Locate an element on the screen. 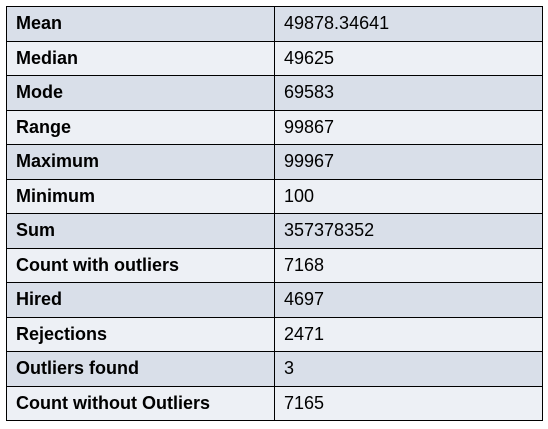  row-label: Sum is located at coordinates (140, 231).